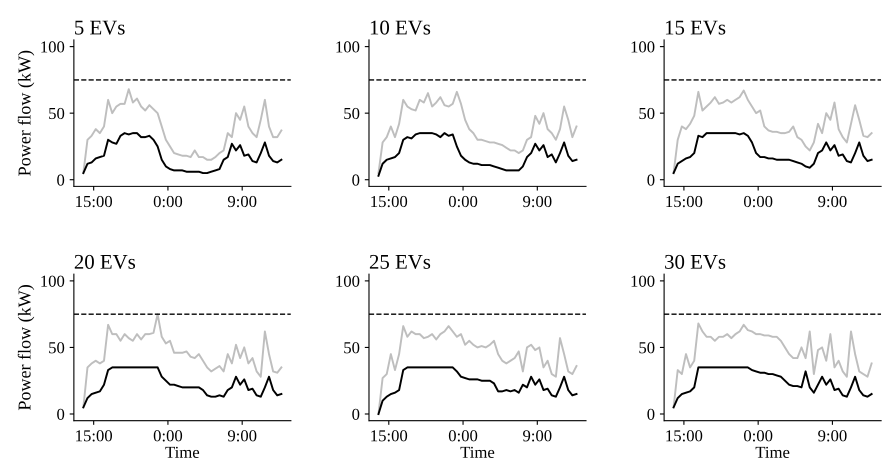 This screenshot has height=470, width=890. Describe the element at coordinates (400, 261) in the screenshot. I see `chart-title: 25 EVs` at that location.